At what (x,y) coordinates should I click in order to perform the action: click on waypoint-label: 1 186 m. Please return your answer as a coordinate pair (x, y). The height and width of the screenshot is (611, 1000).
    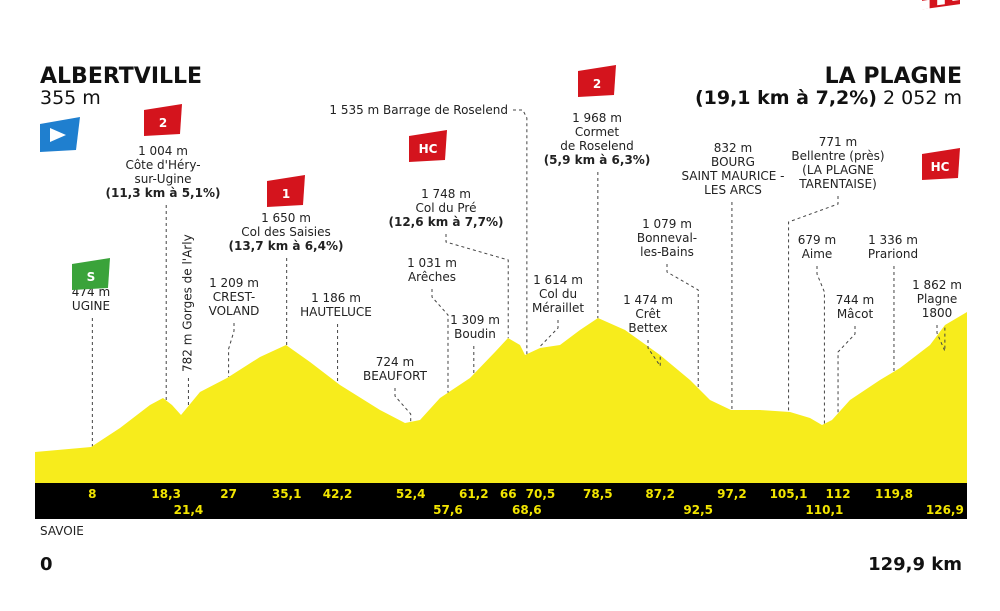
    Looking at the image, I should click on (336, 298).